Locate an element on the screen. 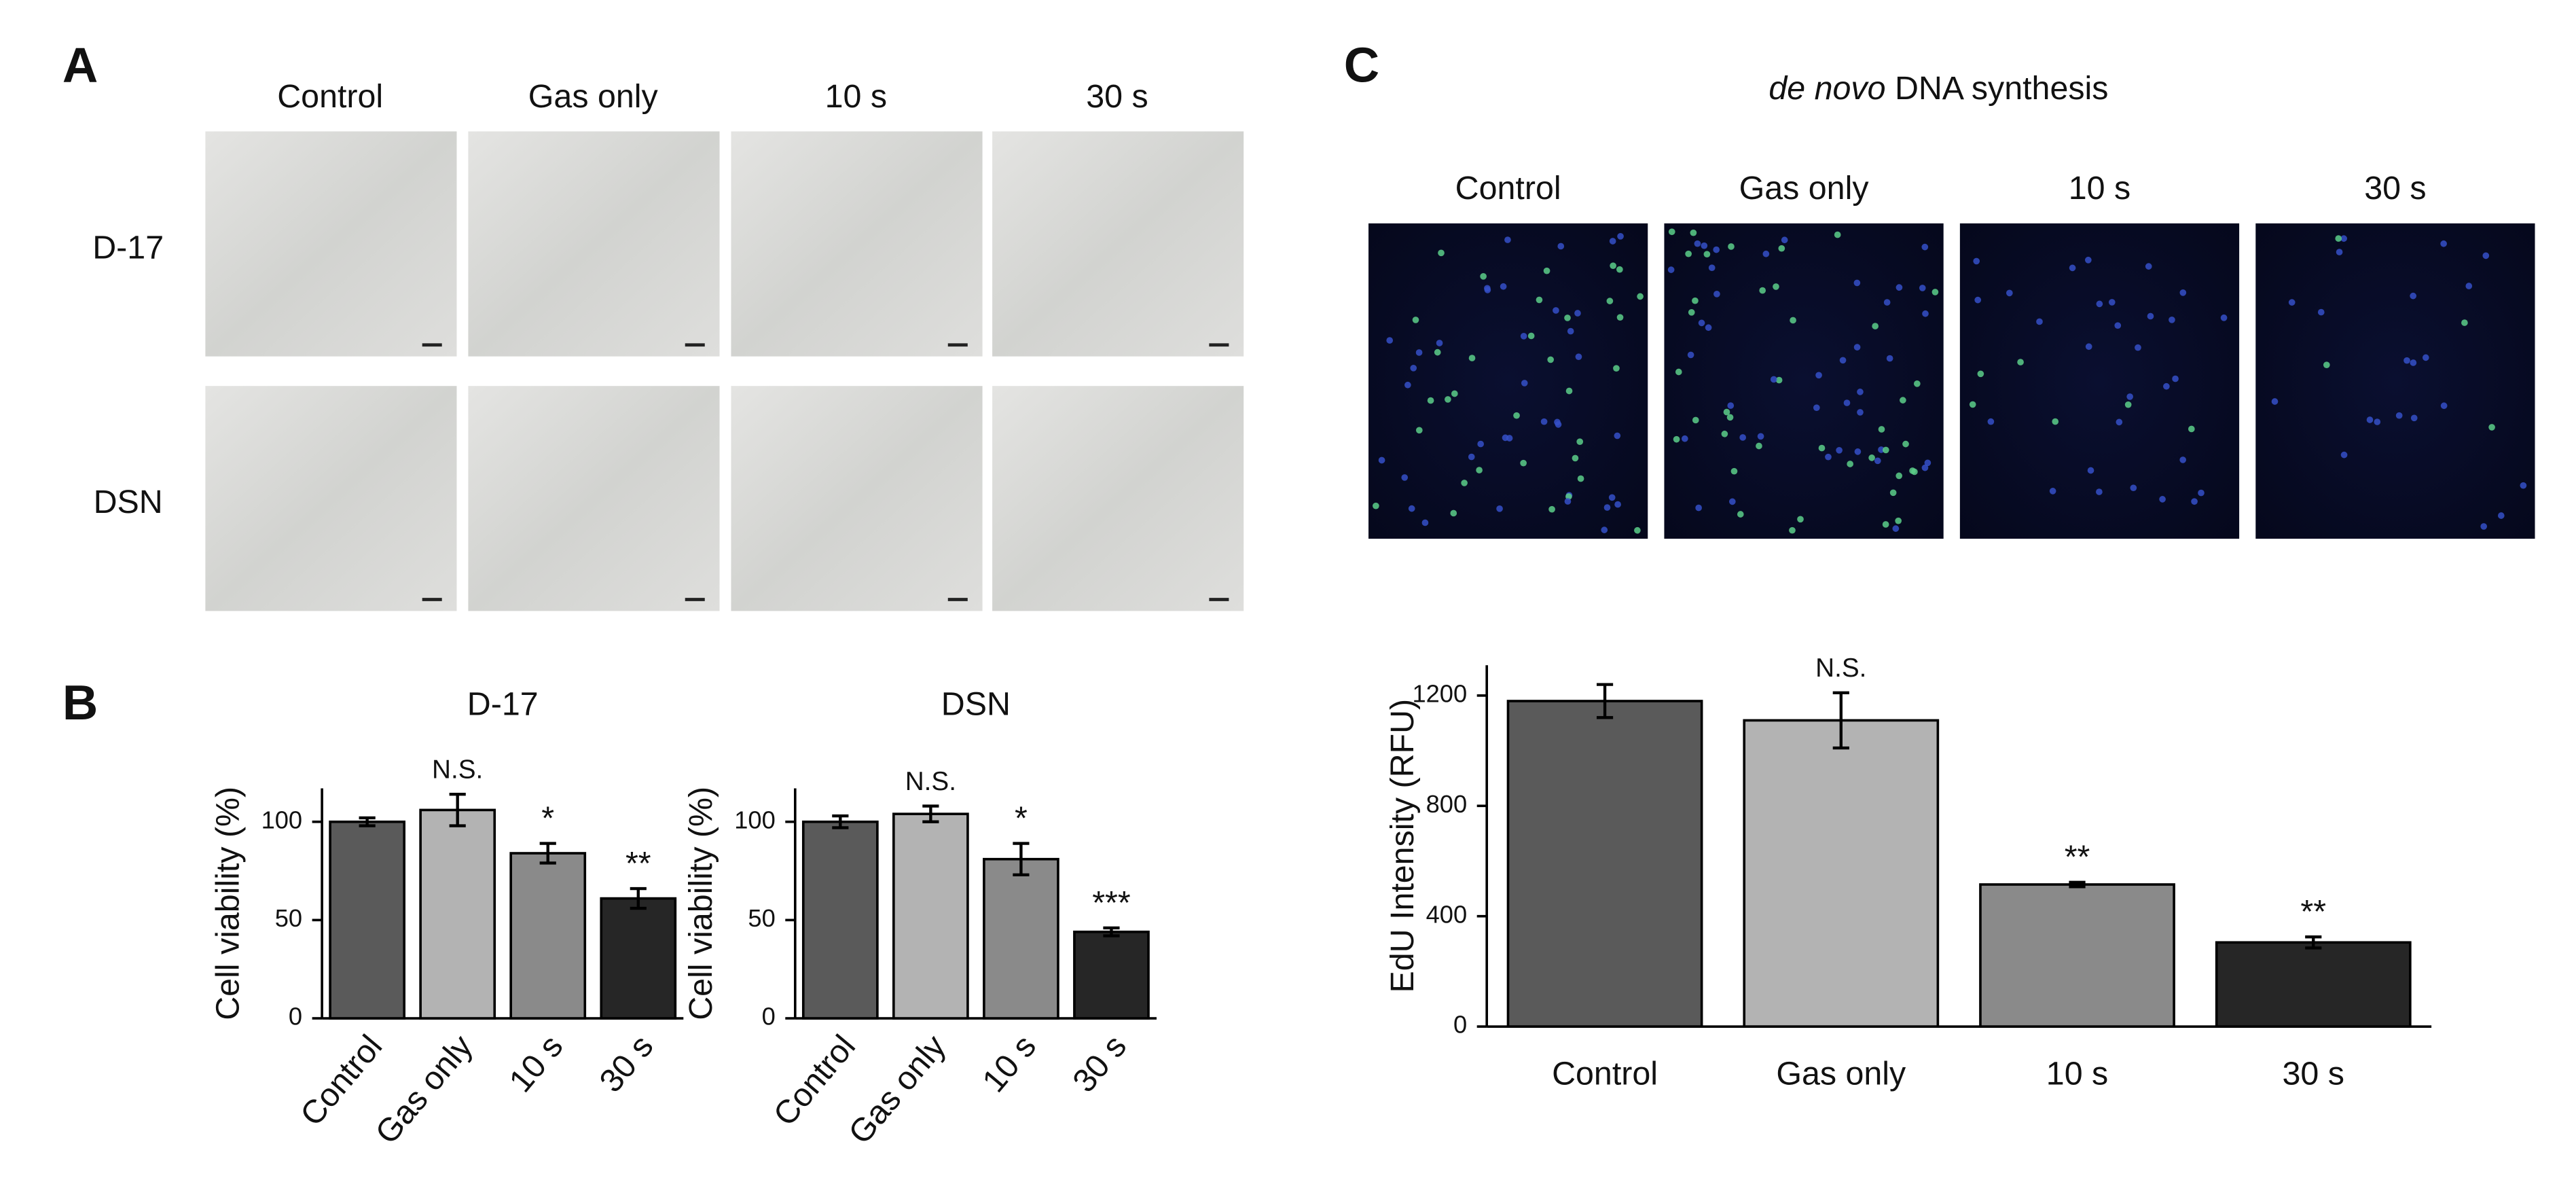 Image resolution: width=2576 pixels, height=1199 pixels. chart-title: DSN is located at coordinates (976, 703).